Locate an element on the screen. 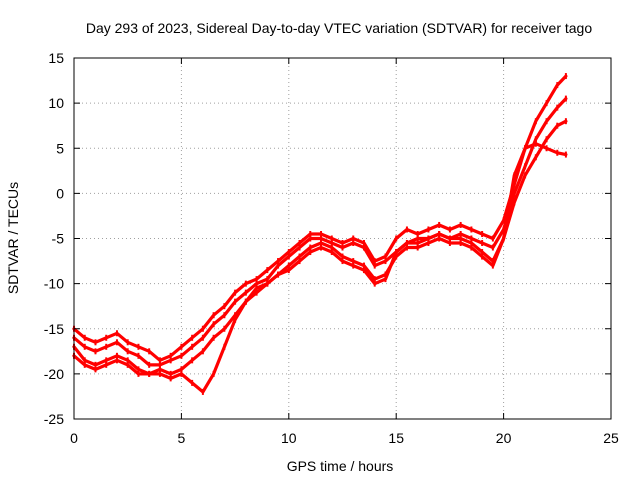 The width and height of the screenshot is (640, 480). x-tick-label: 20 is located at coordinates (504, 438).